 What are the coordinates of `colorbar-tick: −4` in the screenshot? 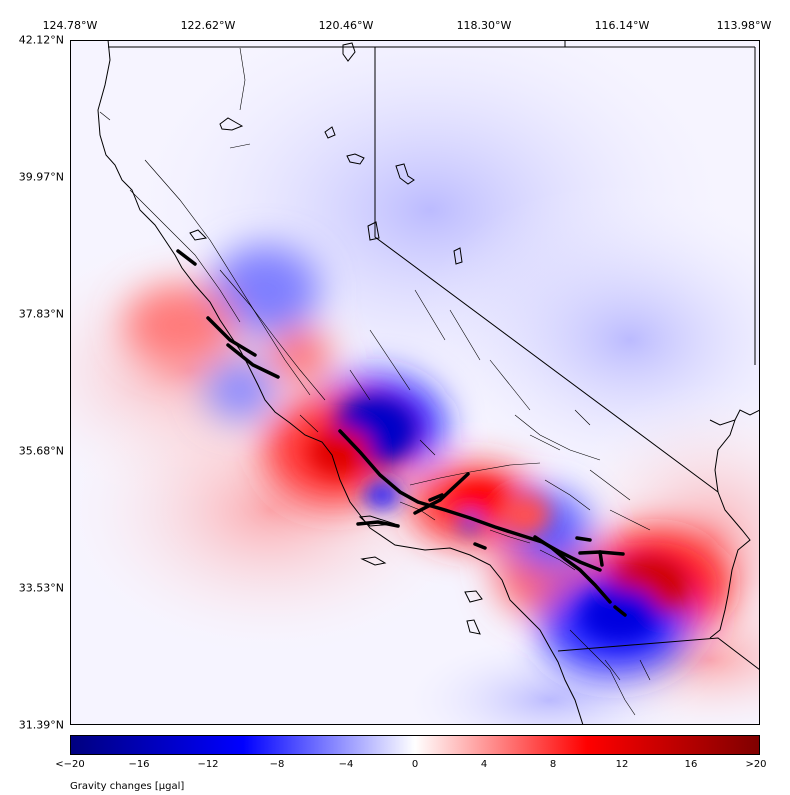 It's located at (346, 764).